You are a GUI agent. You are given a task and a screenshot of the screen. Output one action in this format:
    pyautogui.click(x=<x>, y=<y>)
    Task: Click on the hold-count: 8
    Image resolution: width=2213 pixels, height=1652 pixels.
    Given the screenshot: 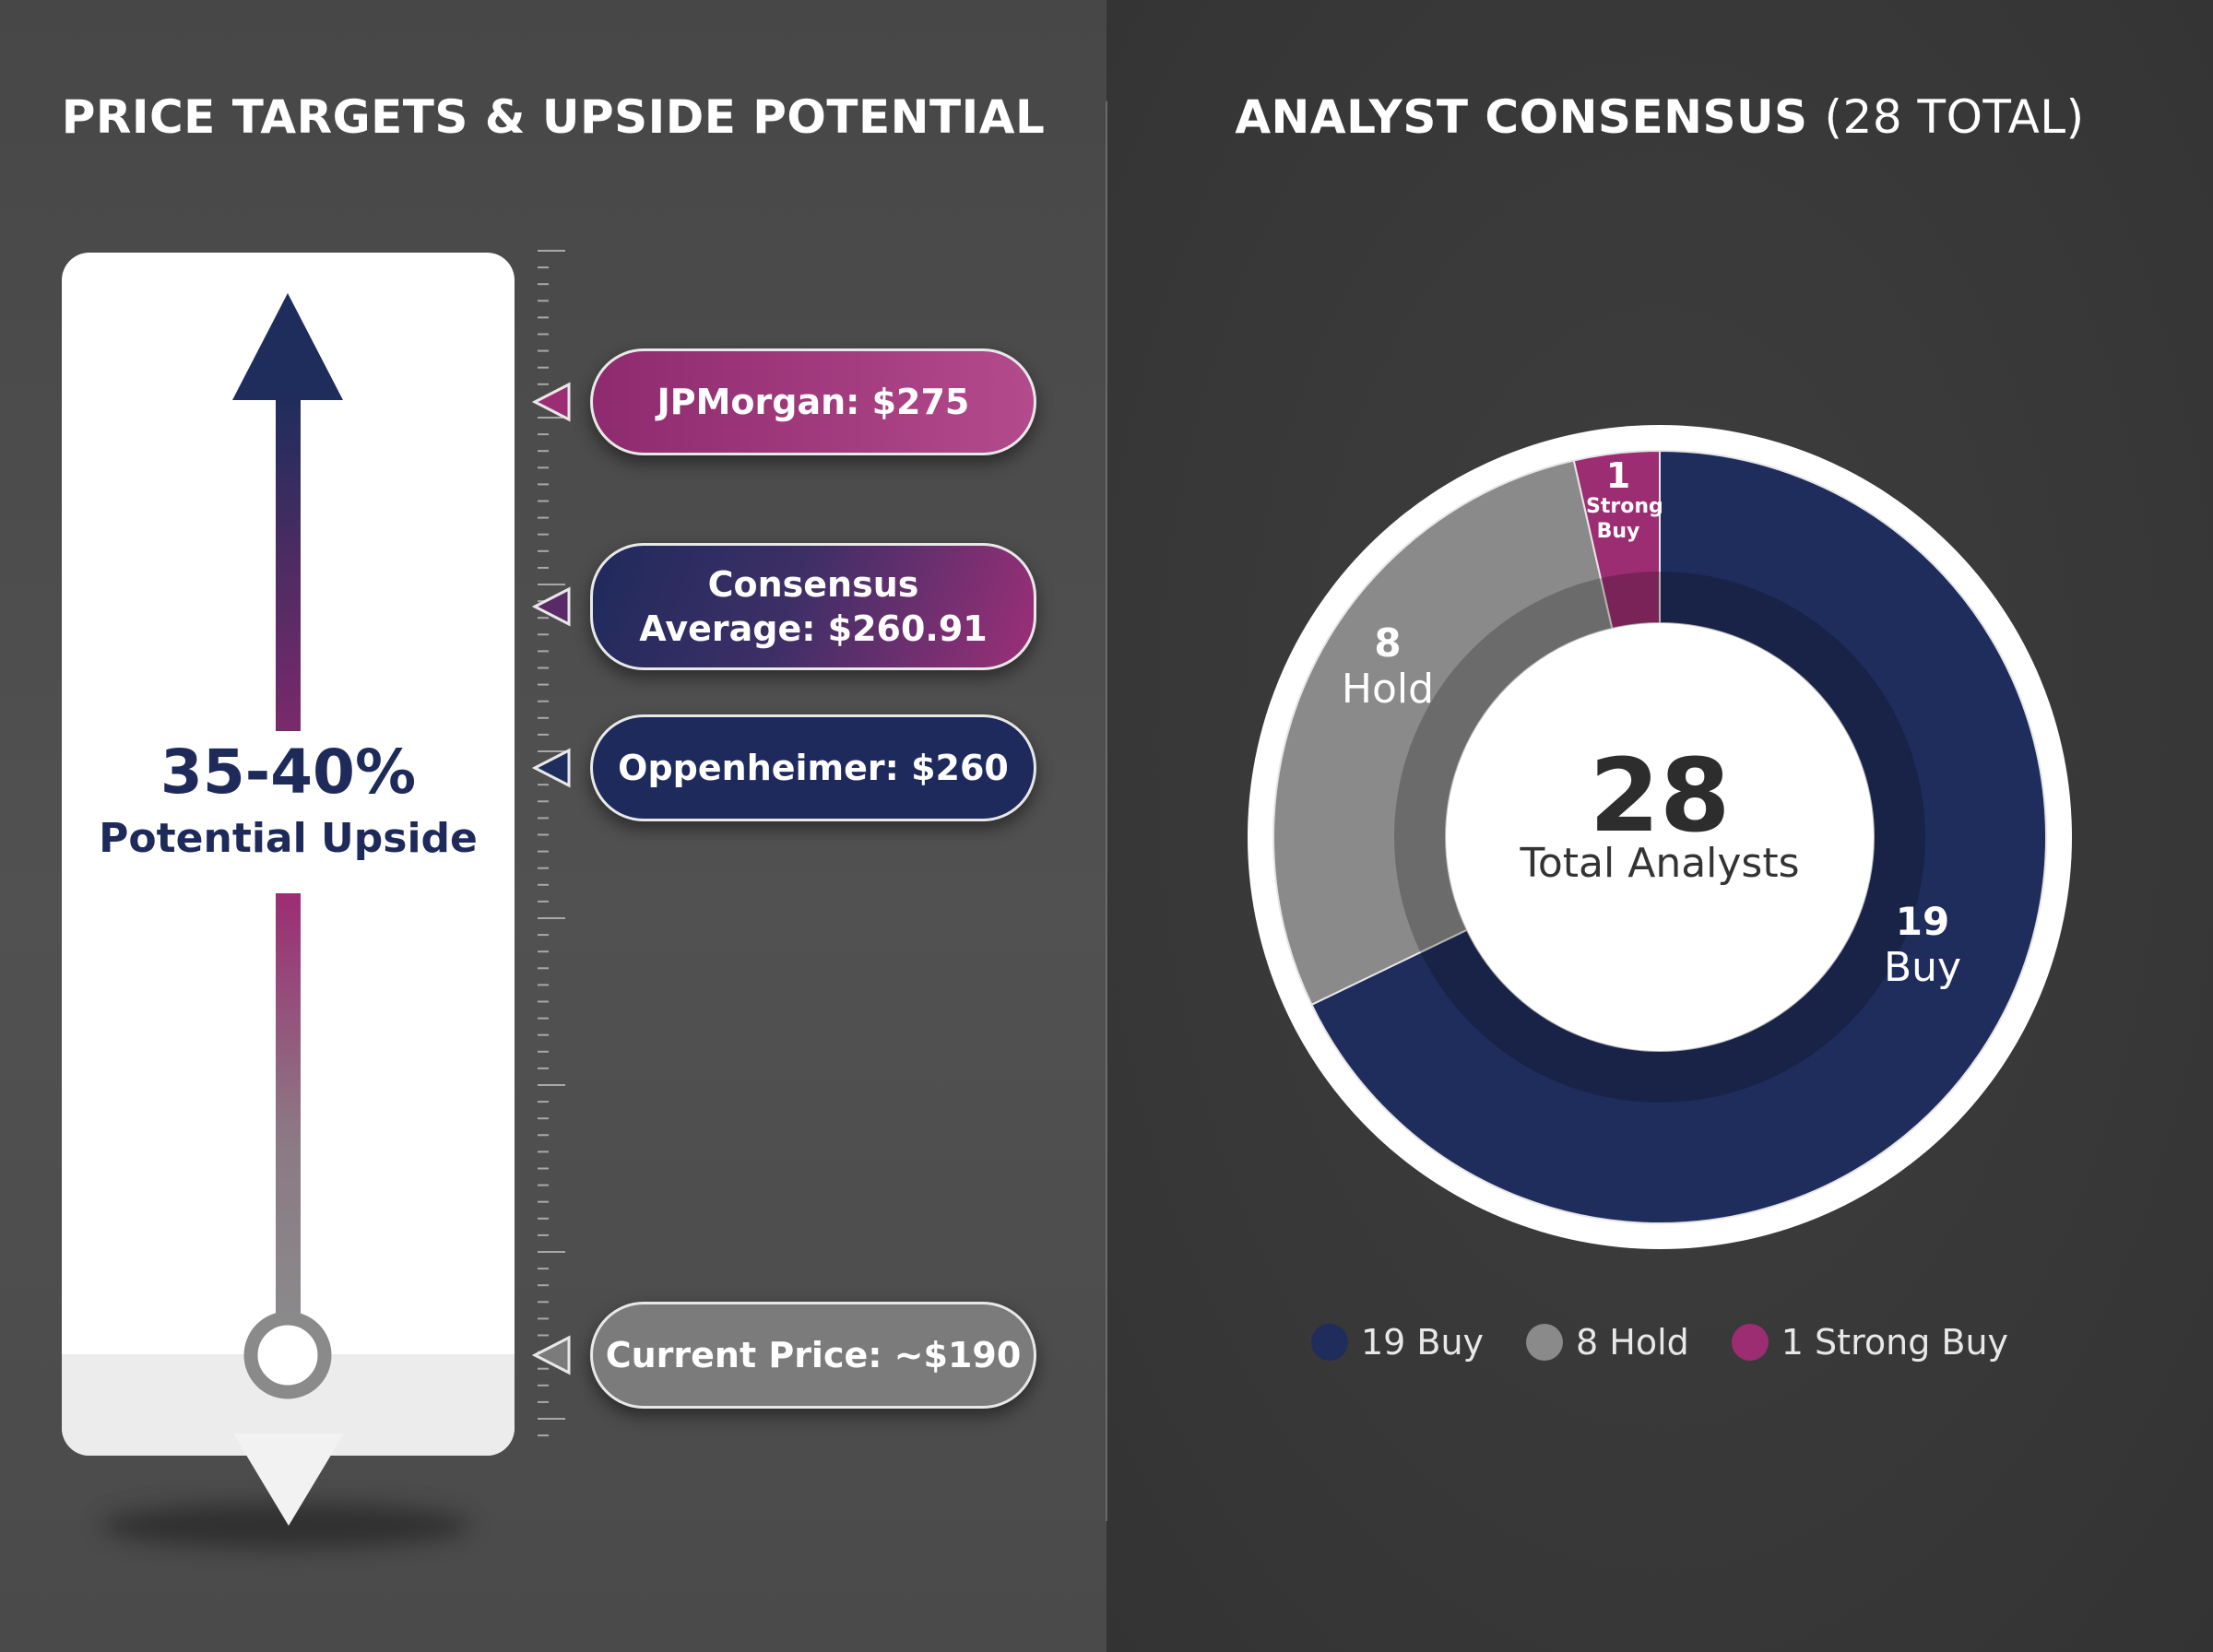 What is the action you would take?
    pyautogui.click(x=1388, y=643)
    